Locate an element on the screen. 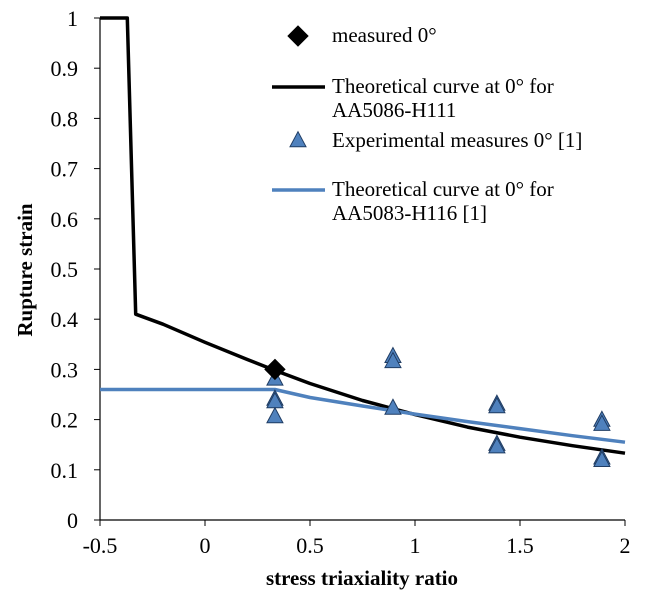 This screenshot has height=593, width=662. x-tick-label: 0 is located at coordinates (205, 545).